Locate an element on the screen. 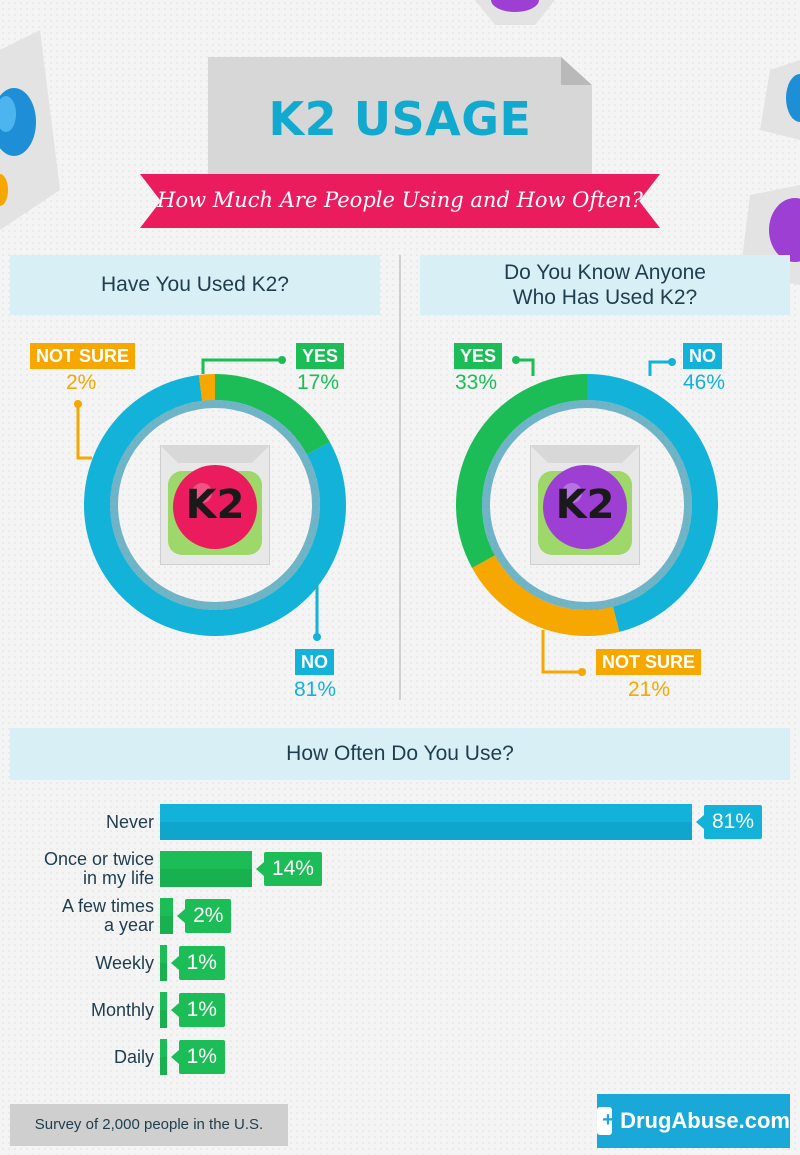  know-slice-yes is located at coordinates (587, 505).